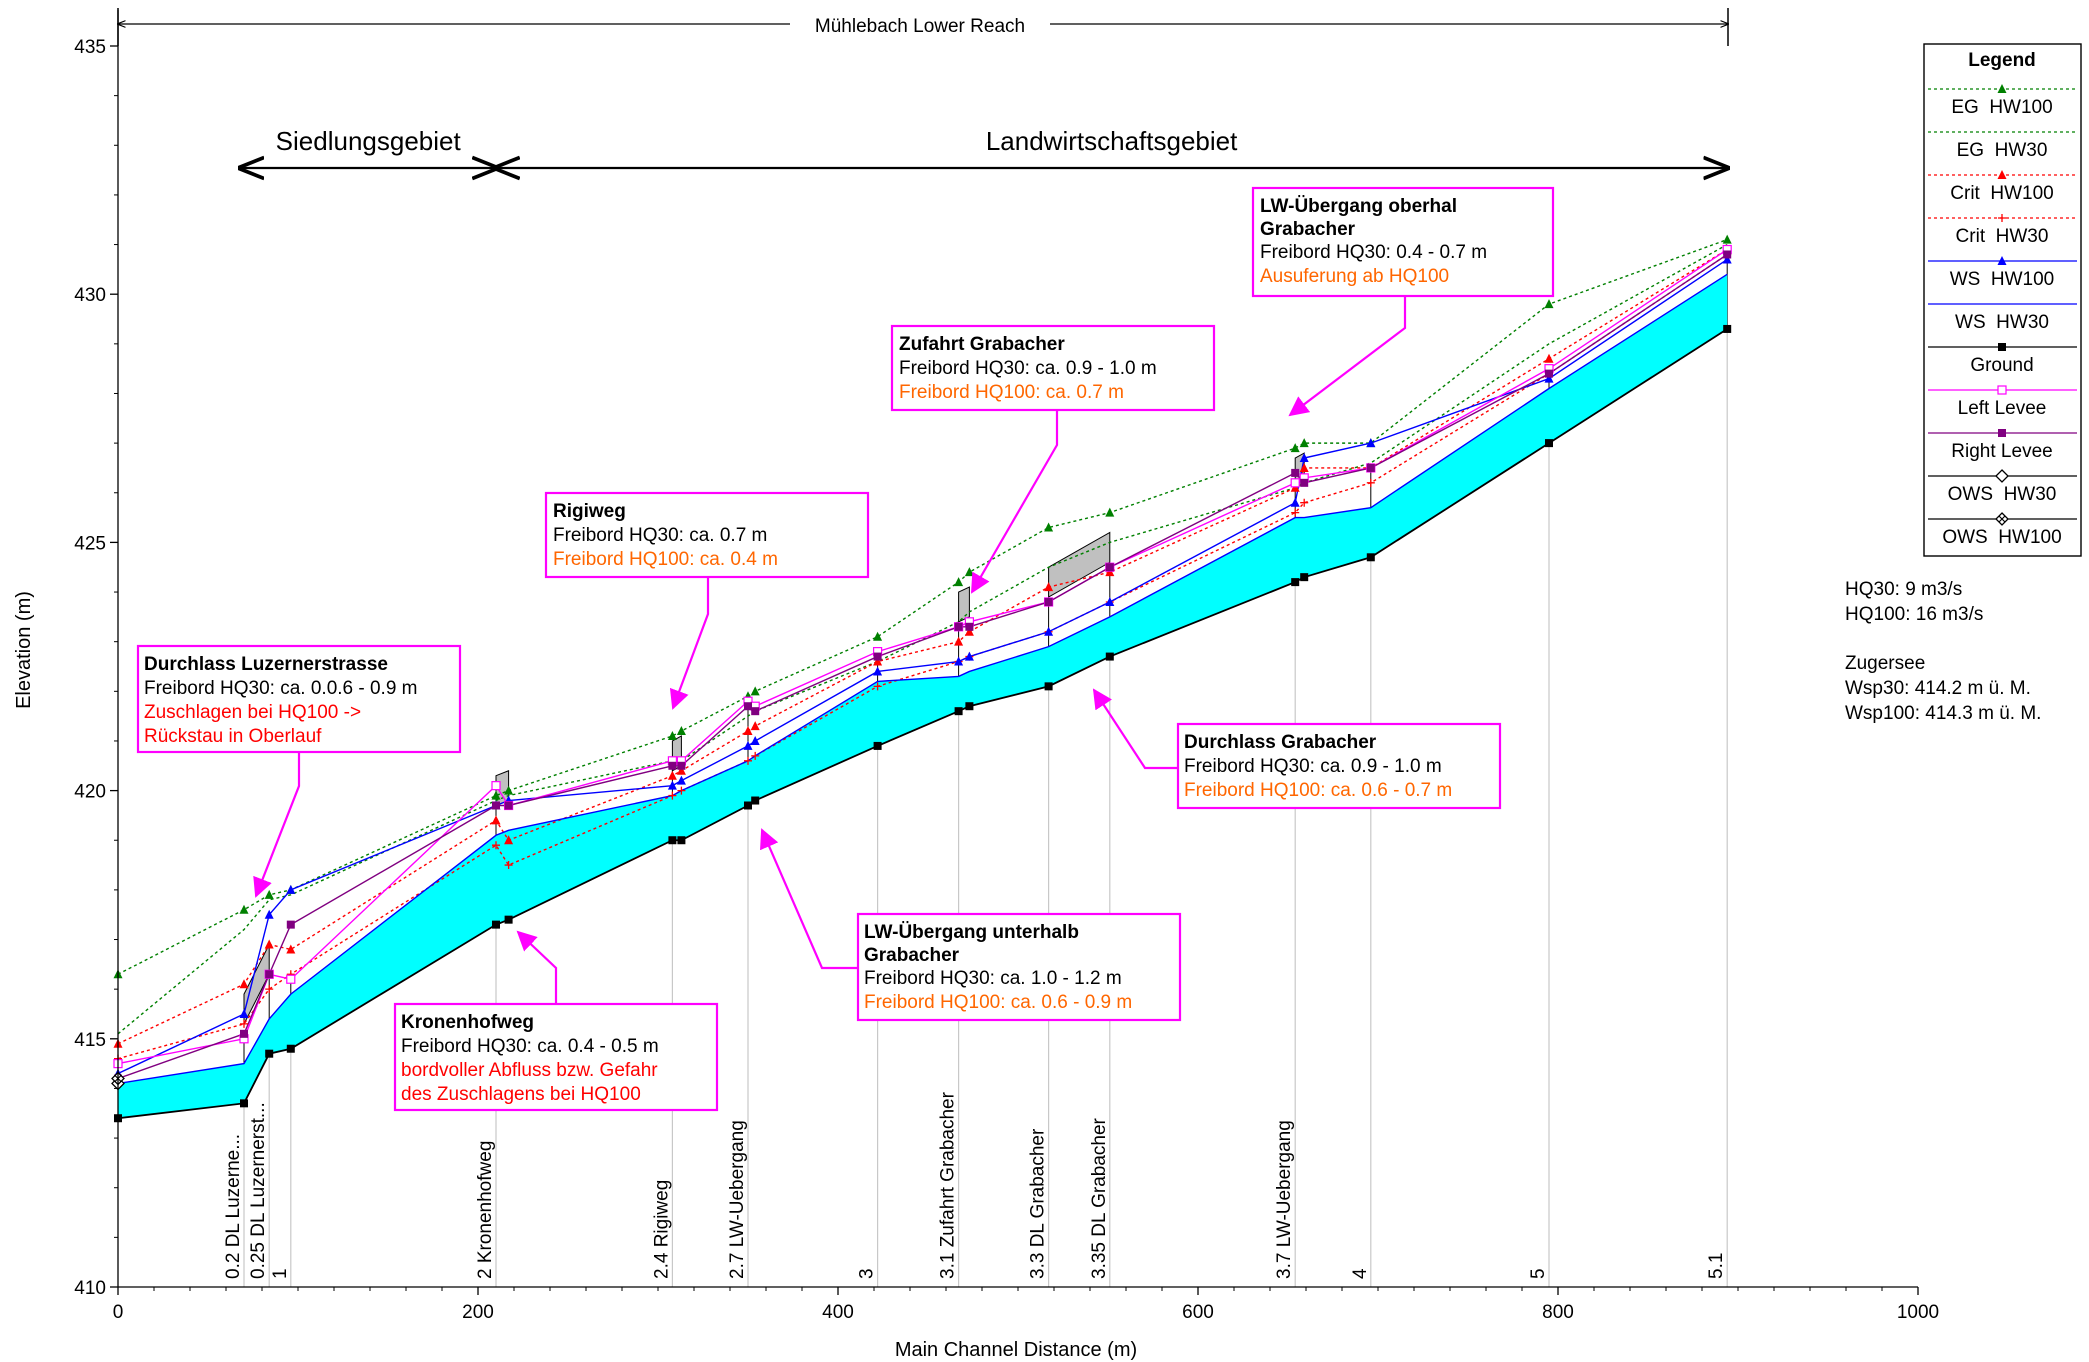 The height and width of the screenshot is (1362, 2089). I want to click on x-axis-label: Main Channel Distance (m), so click(1016, 1350).